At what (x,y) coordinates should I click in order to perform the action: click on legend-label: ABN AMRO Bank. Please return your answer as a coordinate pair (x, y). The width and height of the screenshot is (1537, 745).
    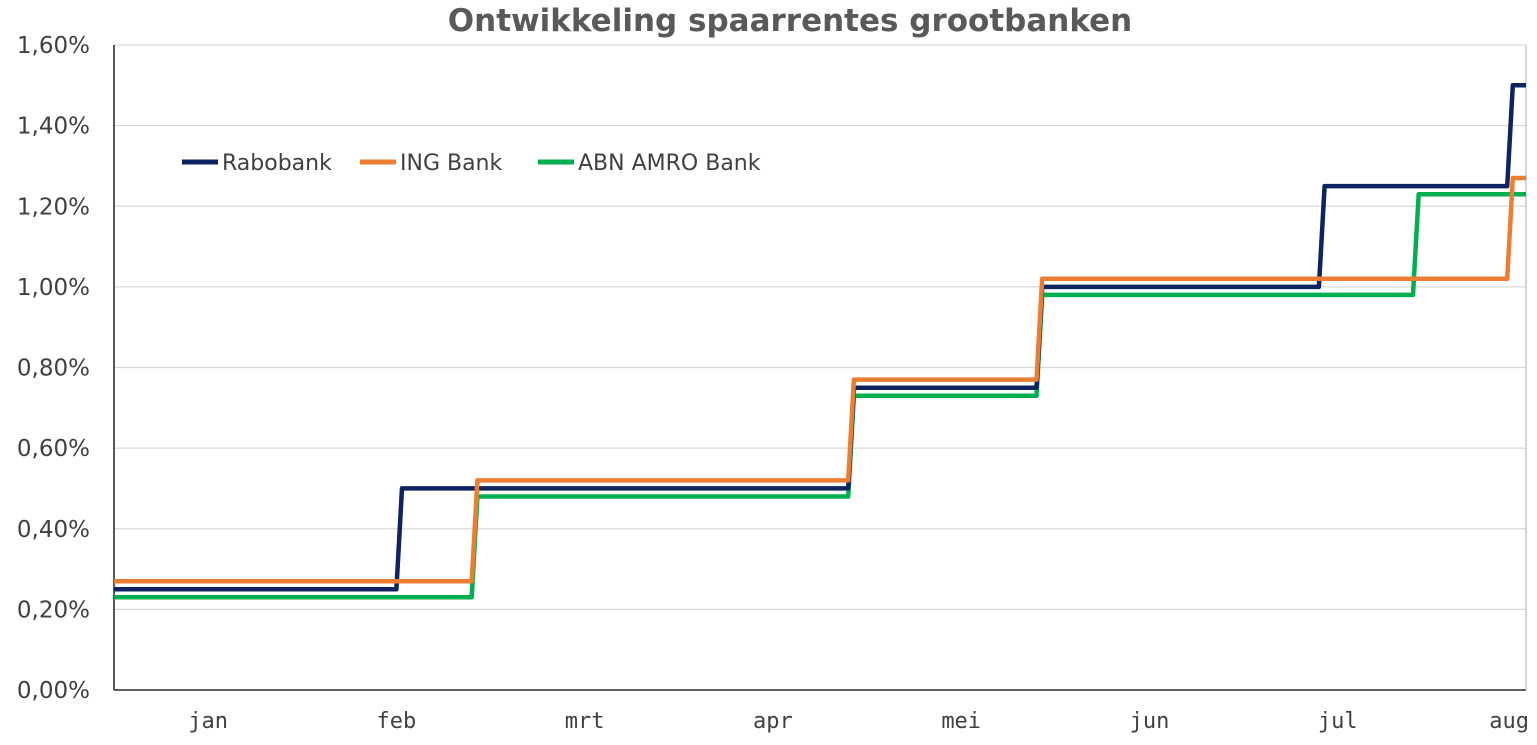
    Looking at the image, I should click on (669, 163).